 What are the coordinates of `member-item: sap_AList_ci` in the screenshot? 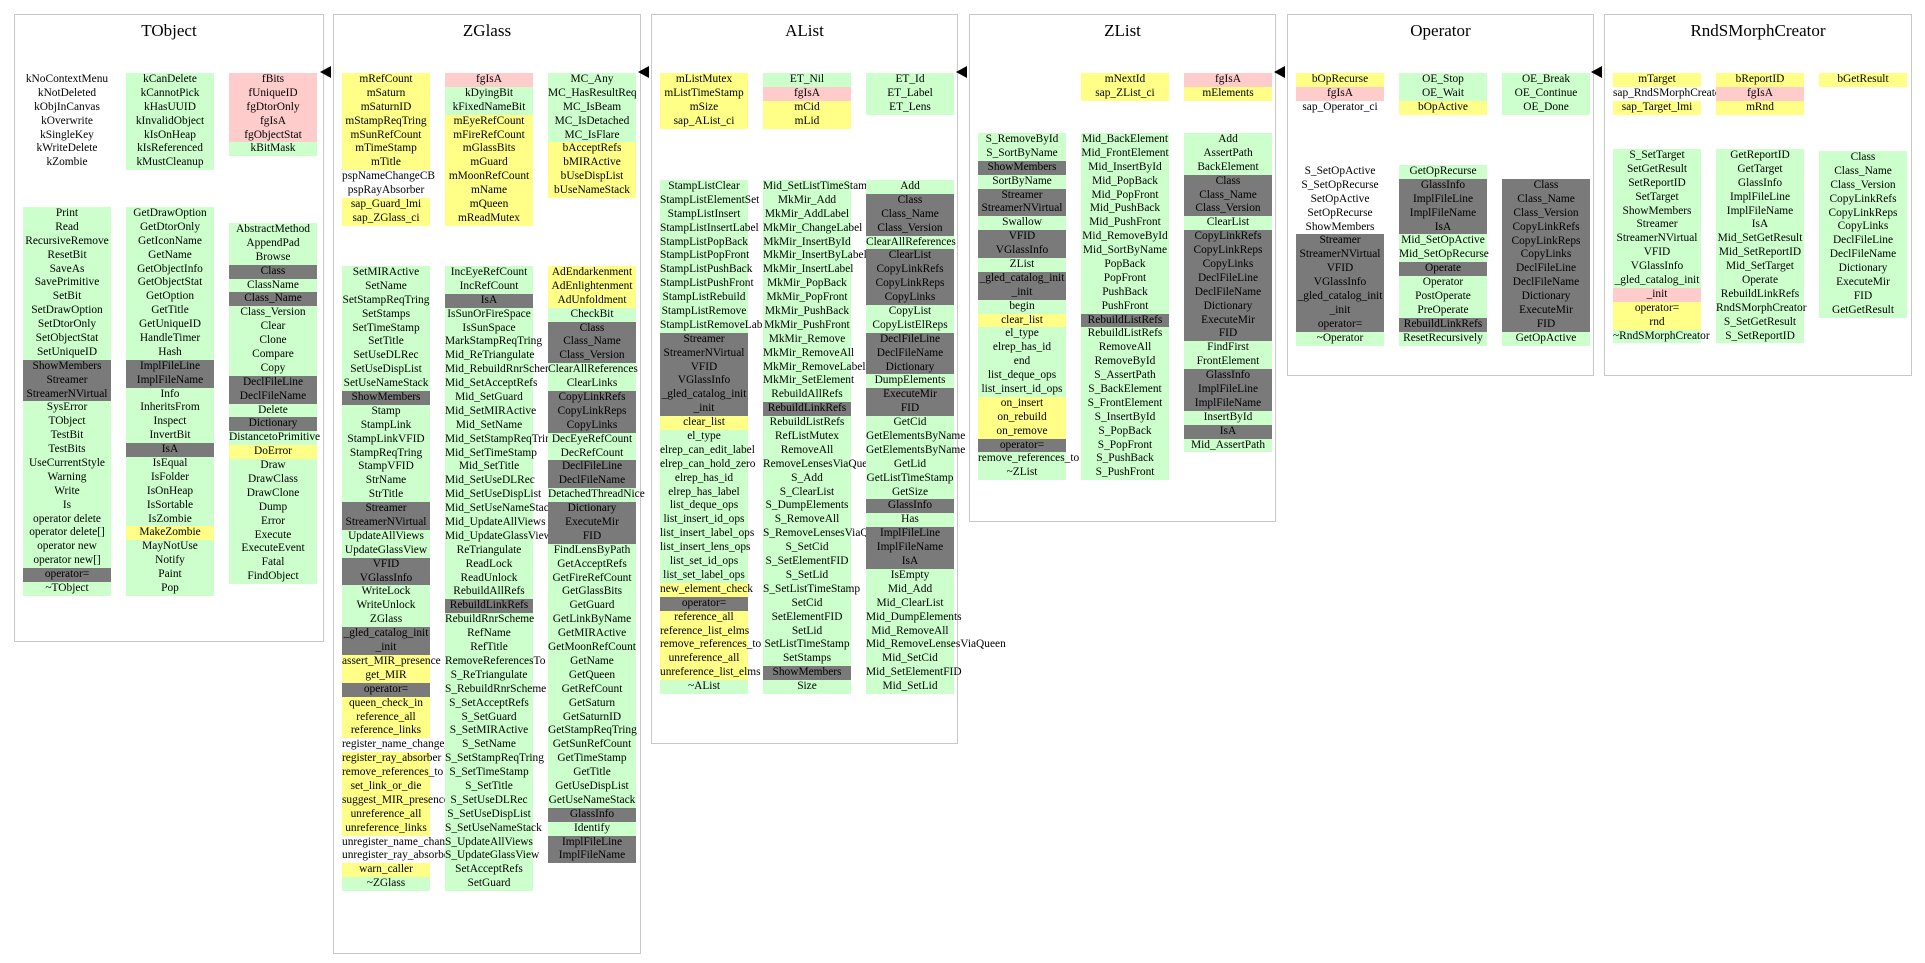 It's located at (704, 121).